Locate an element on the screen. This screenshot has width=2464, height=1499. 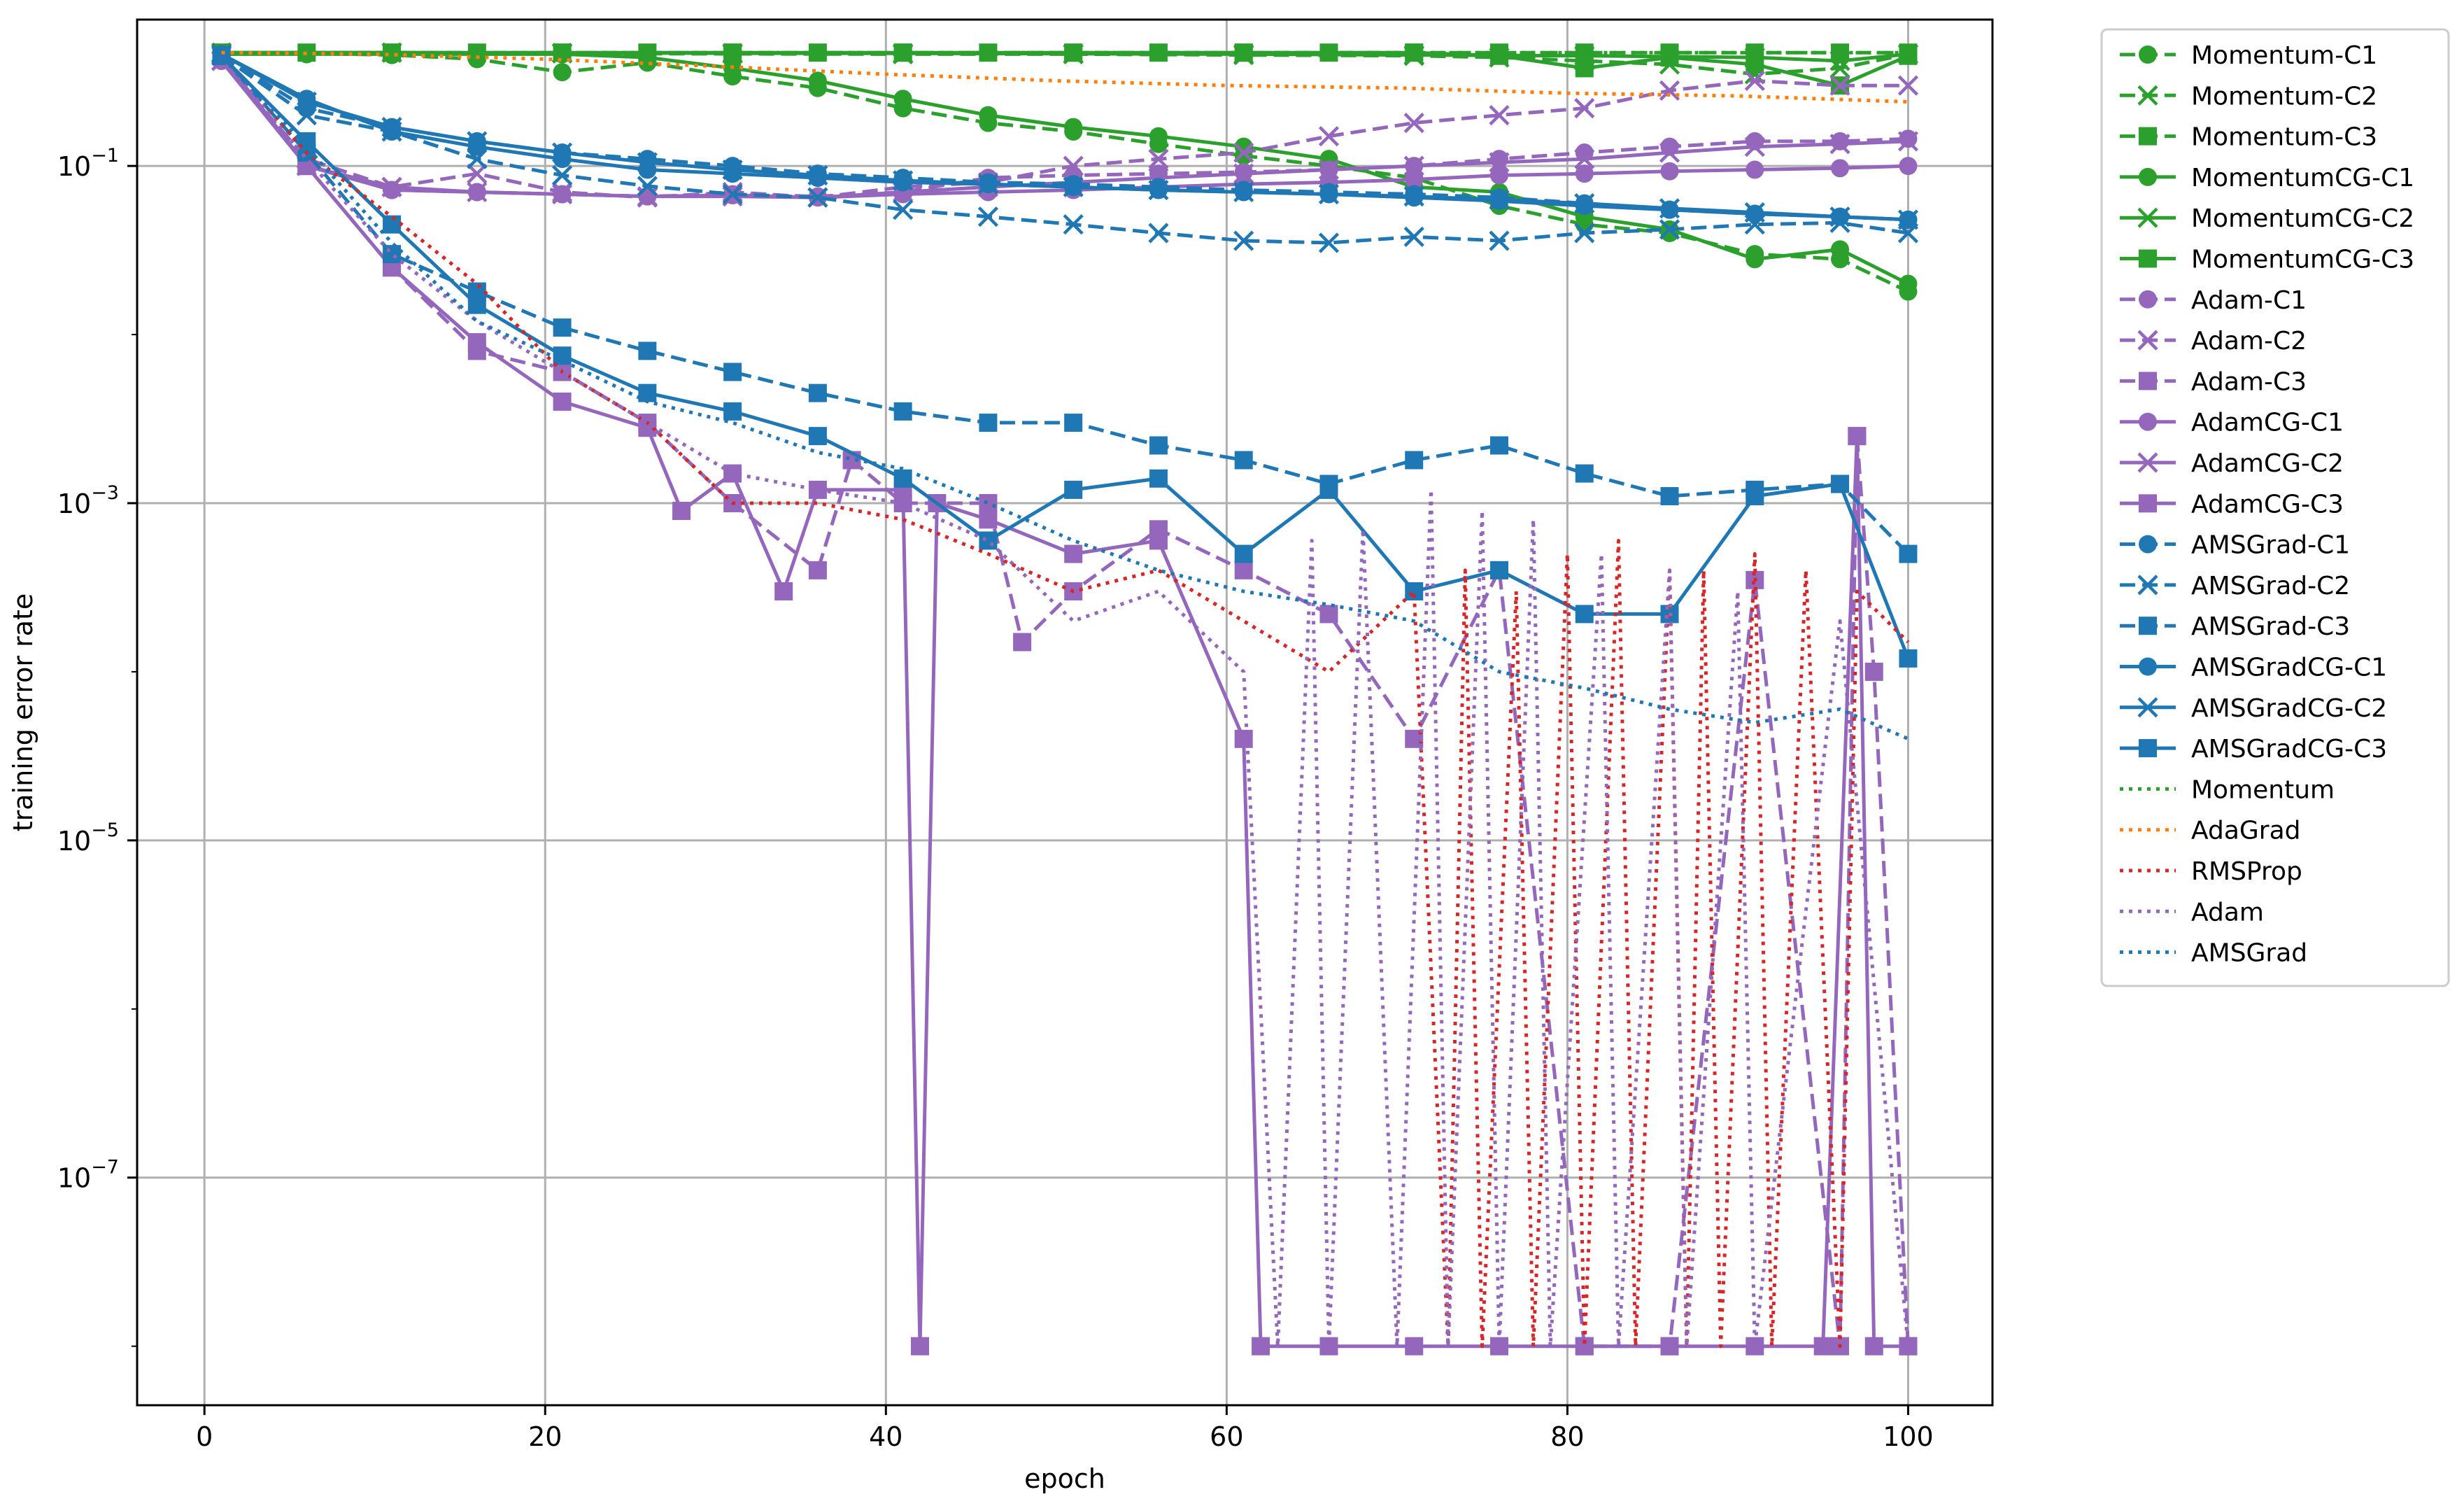
legend-label: Adam-C1 is located at coordinates (2249, 300).